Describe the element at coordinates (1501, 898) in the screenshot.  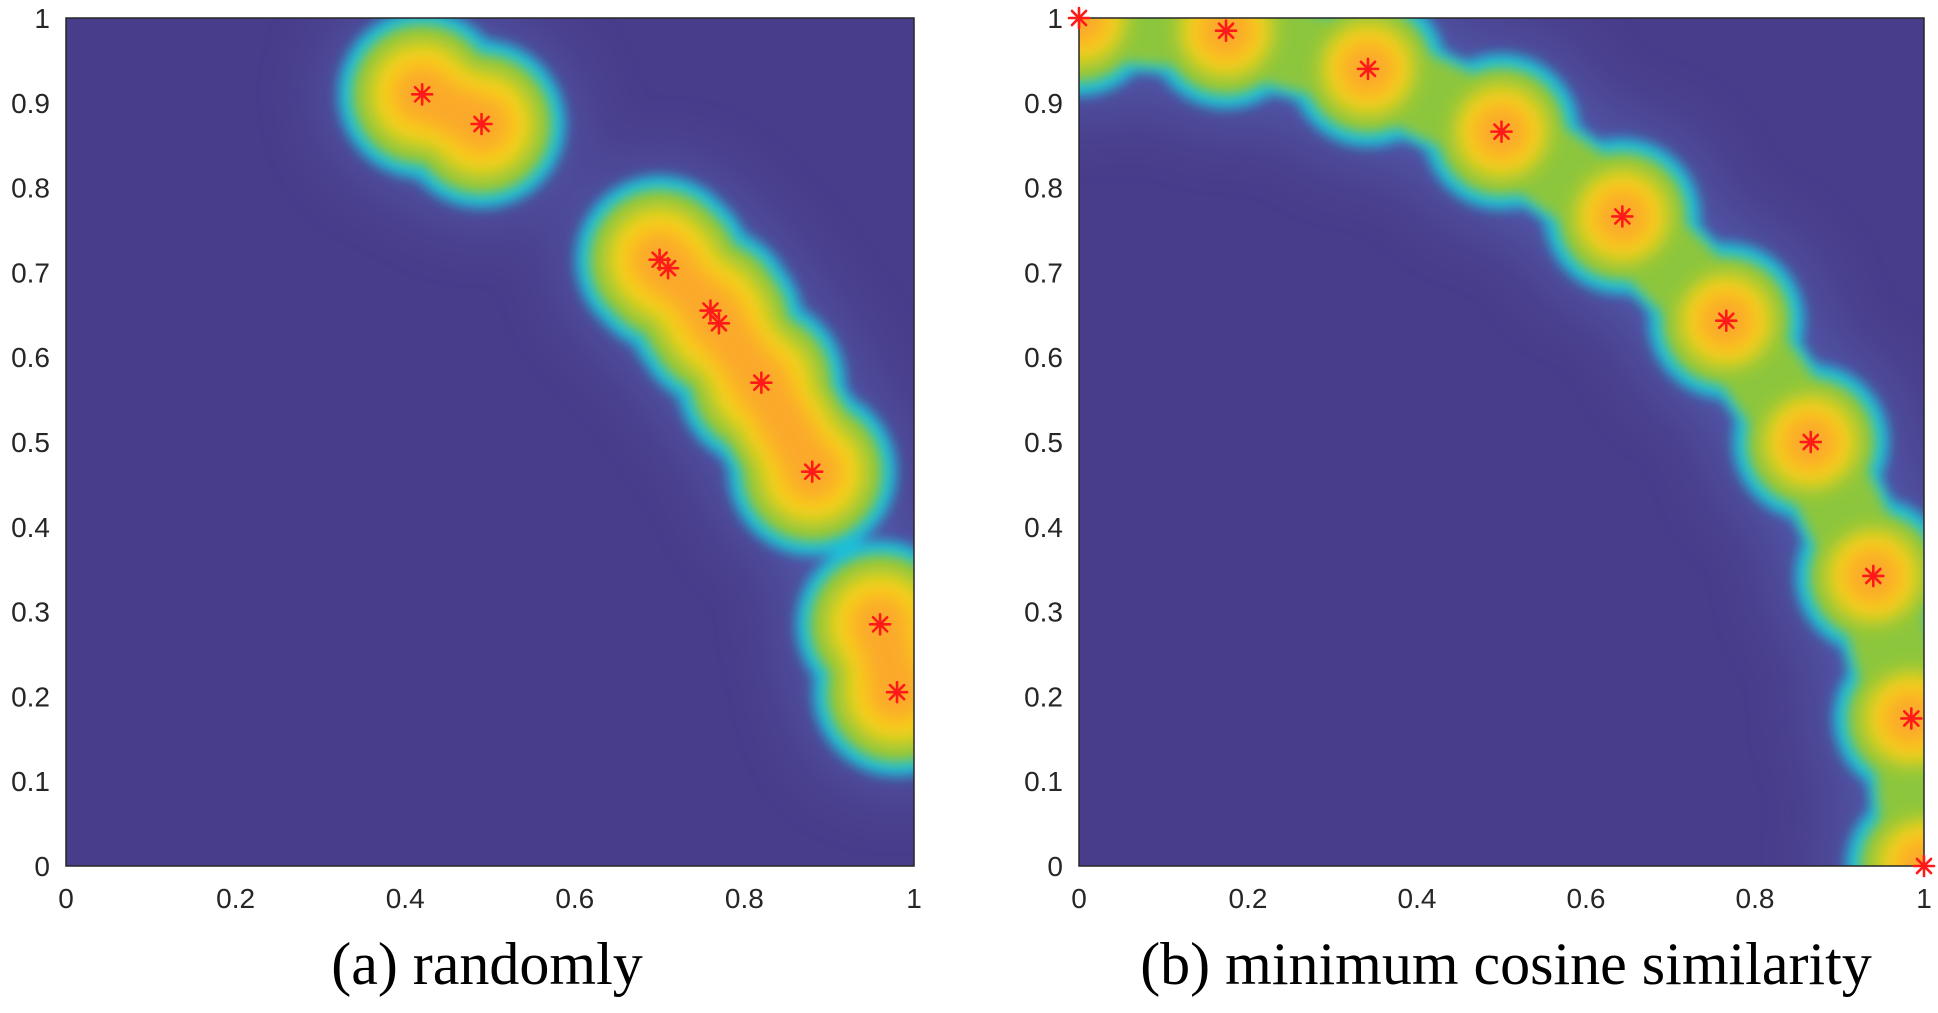
I see `panel-b-x-axis: 0 0.2 0.4 0.6 0.8 1` at that location.